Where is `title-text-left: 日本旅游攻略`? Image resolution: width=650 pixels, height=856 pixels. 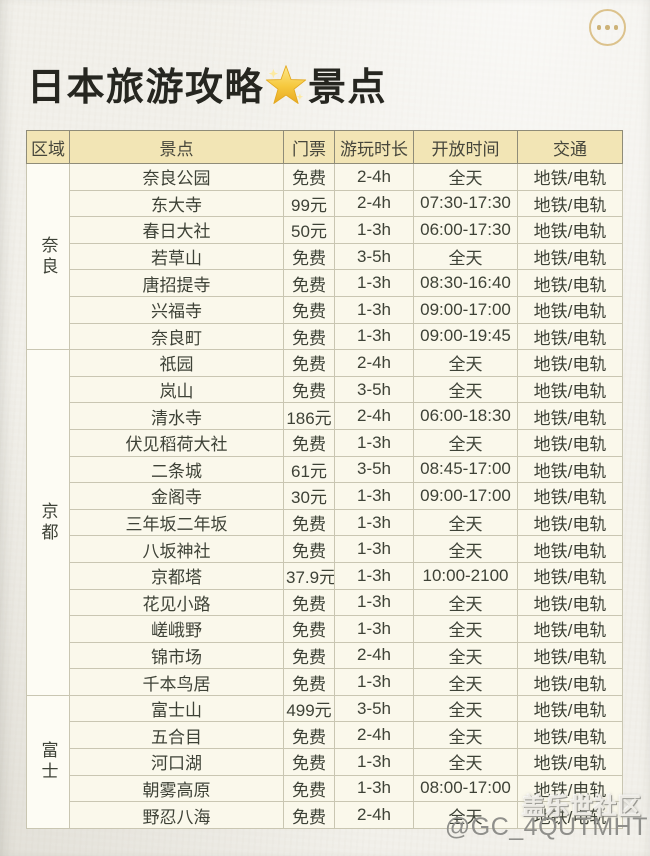 title-text-left: 日本旅游攻略 is located at coordinates (146, 88).